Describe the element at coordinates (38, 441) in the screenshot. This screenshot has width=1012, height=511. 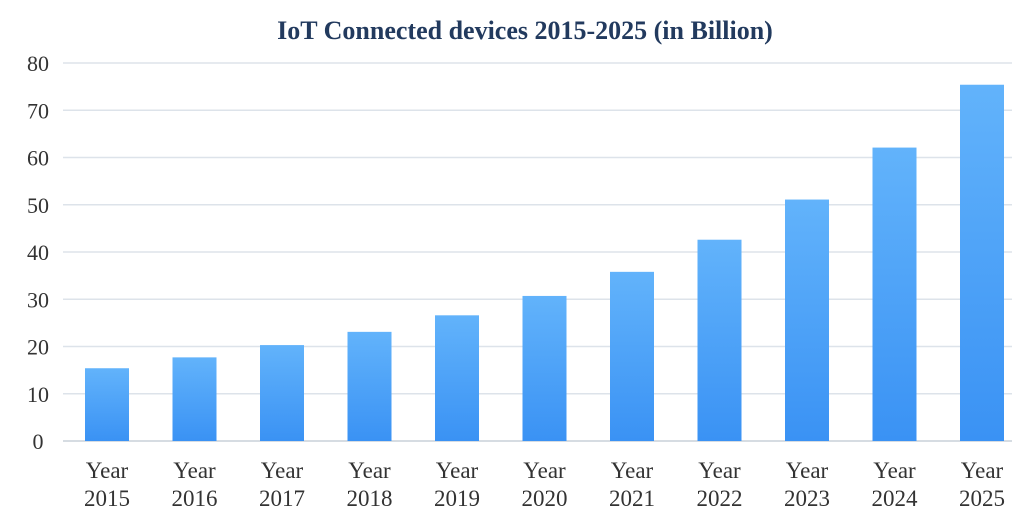
I see `y-tick-label: 0` at that location.